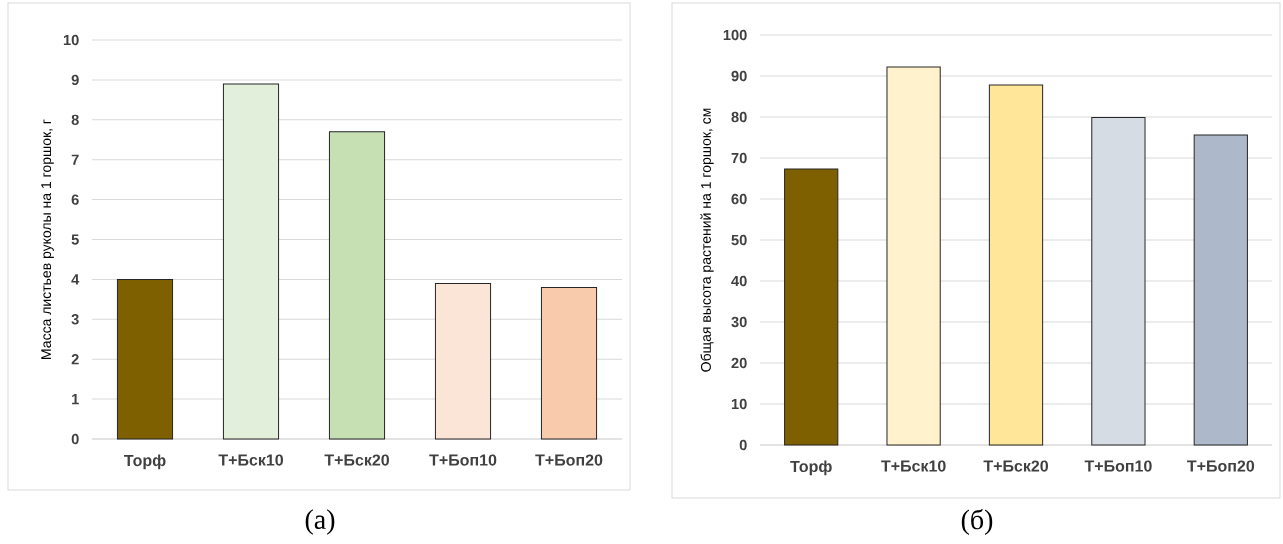 The image size is (1283, 544). What do you see at coordinates (320, 522) in the screenshot?
I see `text: (а)` at bounding box center [320, 522].